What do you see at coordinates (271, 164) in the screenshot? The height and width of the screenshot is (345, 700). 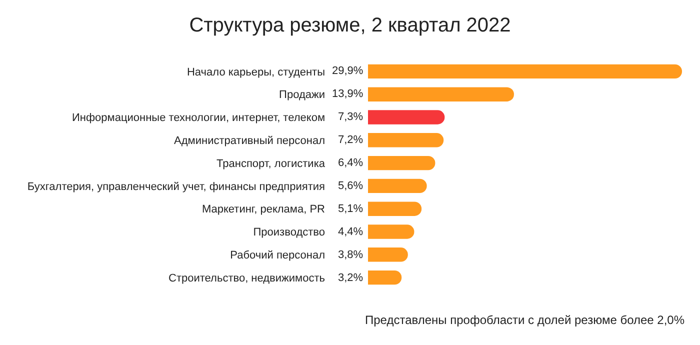 I see `y-tick-label: Транспорт, логистика` at bounding box center [271, 164].